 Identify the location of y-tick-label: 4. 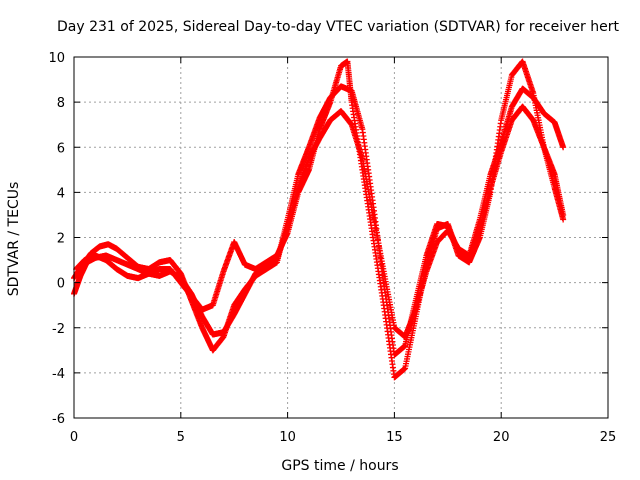
(61, 193).